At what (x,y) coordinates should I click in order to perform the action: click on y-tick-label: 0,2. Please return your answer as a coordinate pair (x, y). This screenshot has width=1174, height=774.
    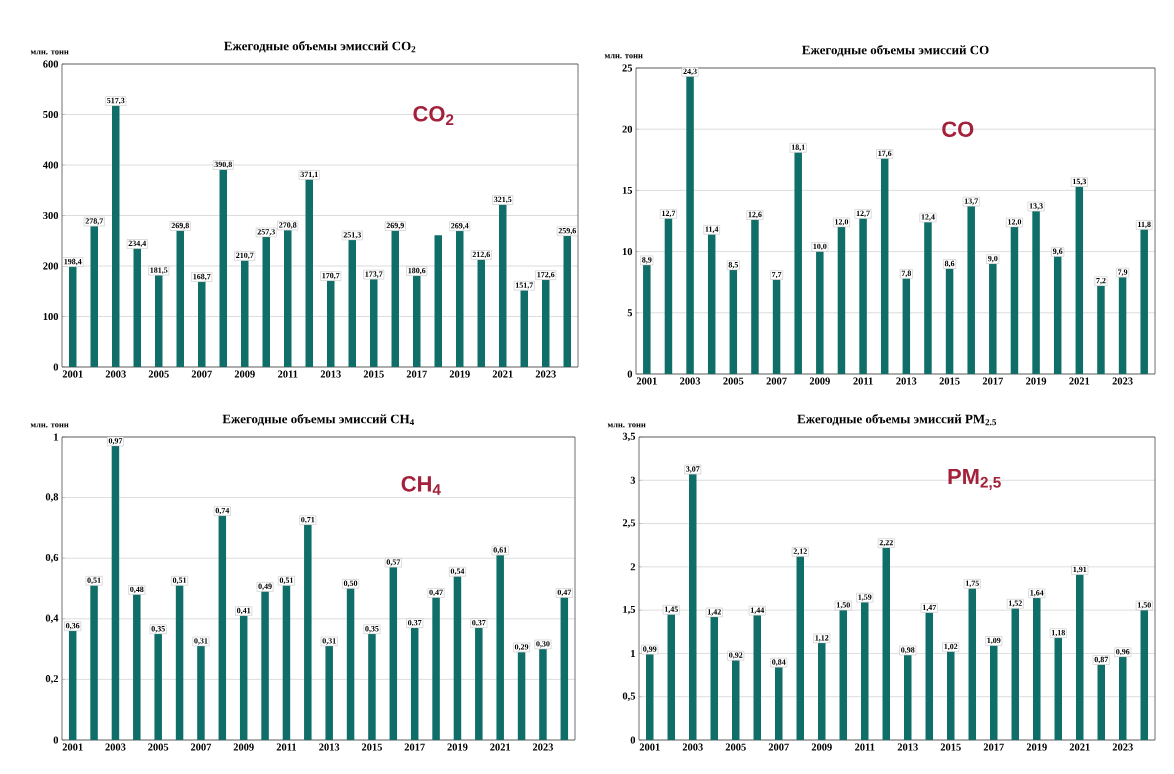
    Looking at the image, I should click on (52, 679).